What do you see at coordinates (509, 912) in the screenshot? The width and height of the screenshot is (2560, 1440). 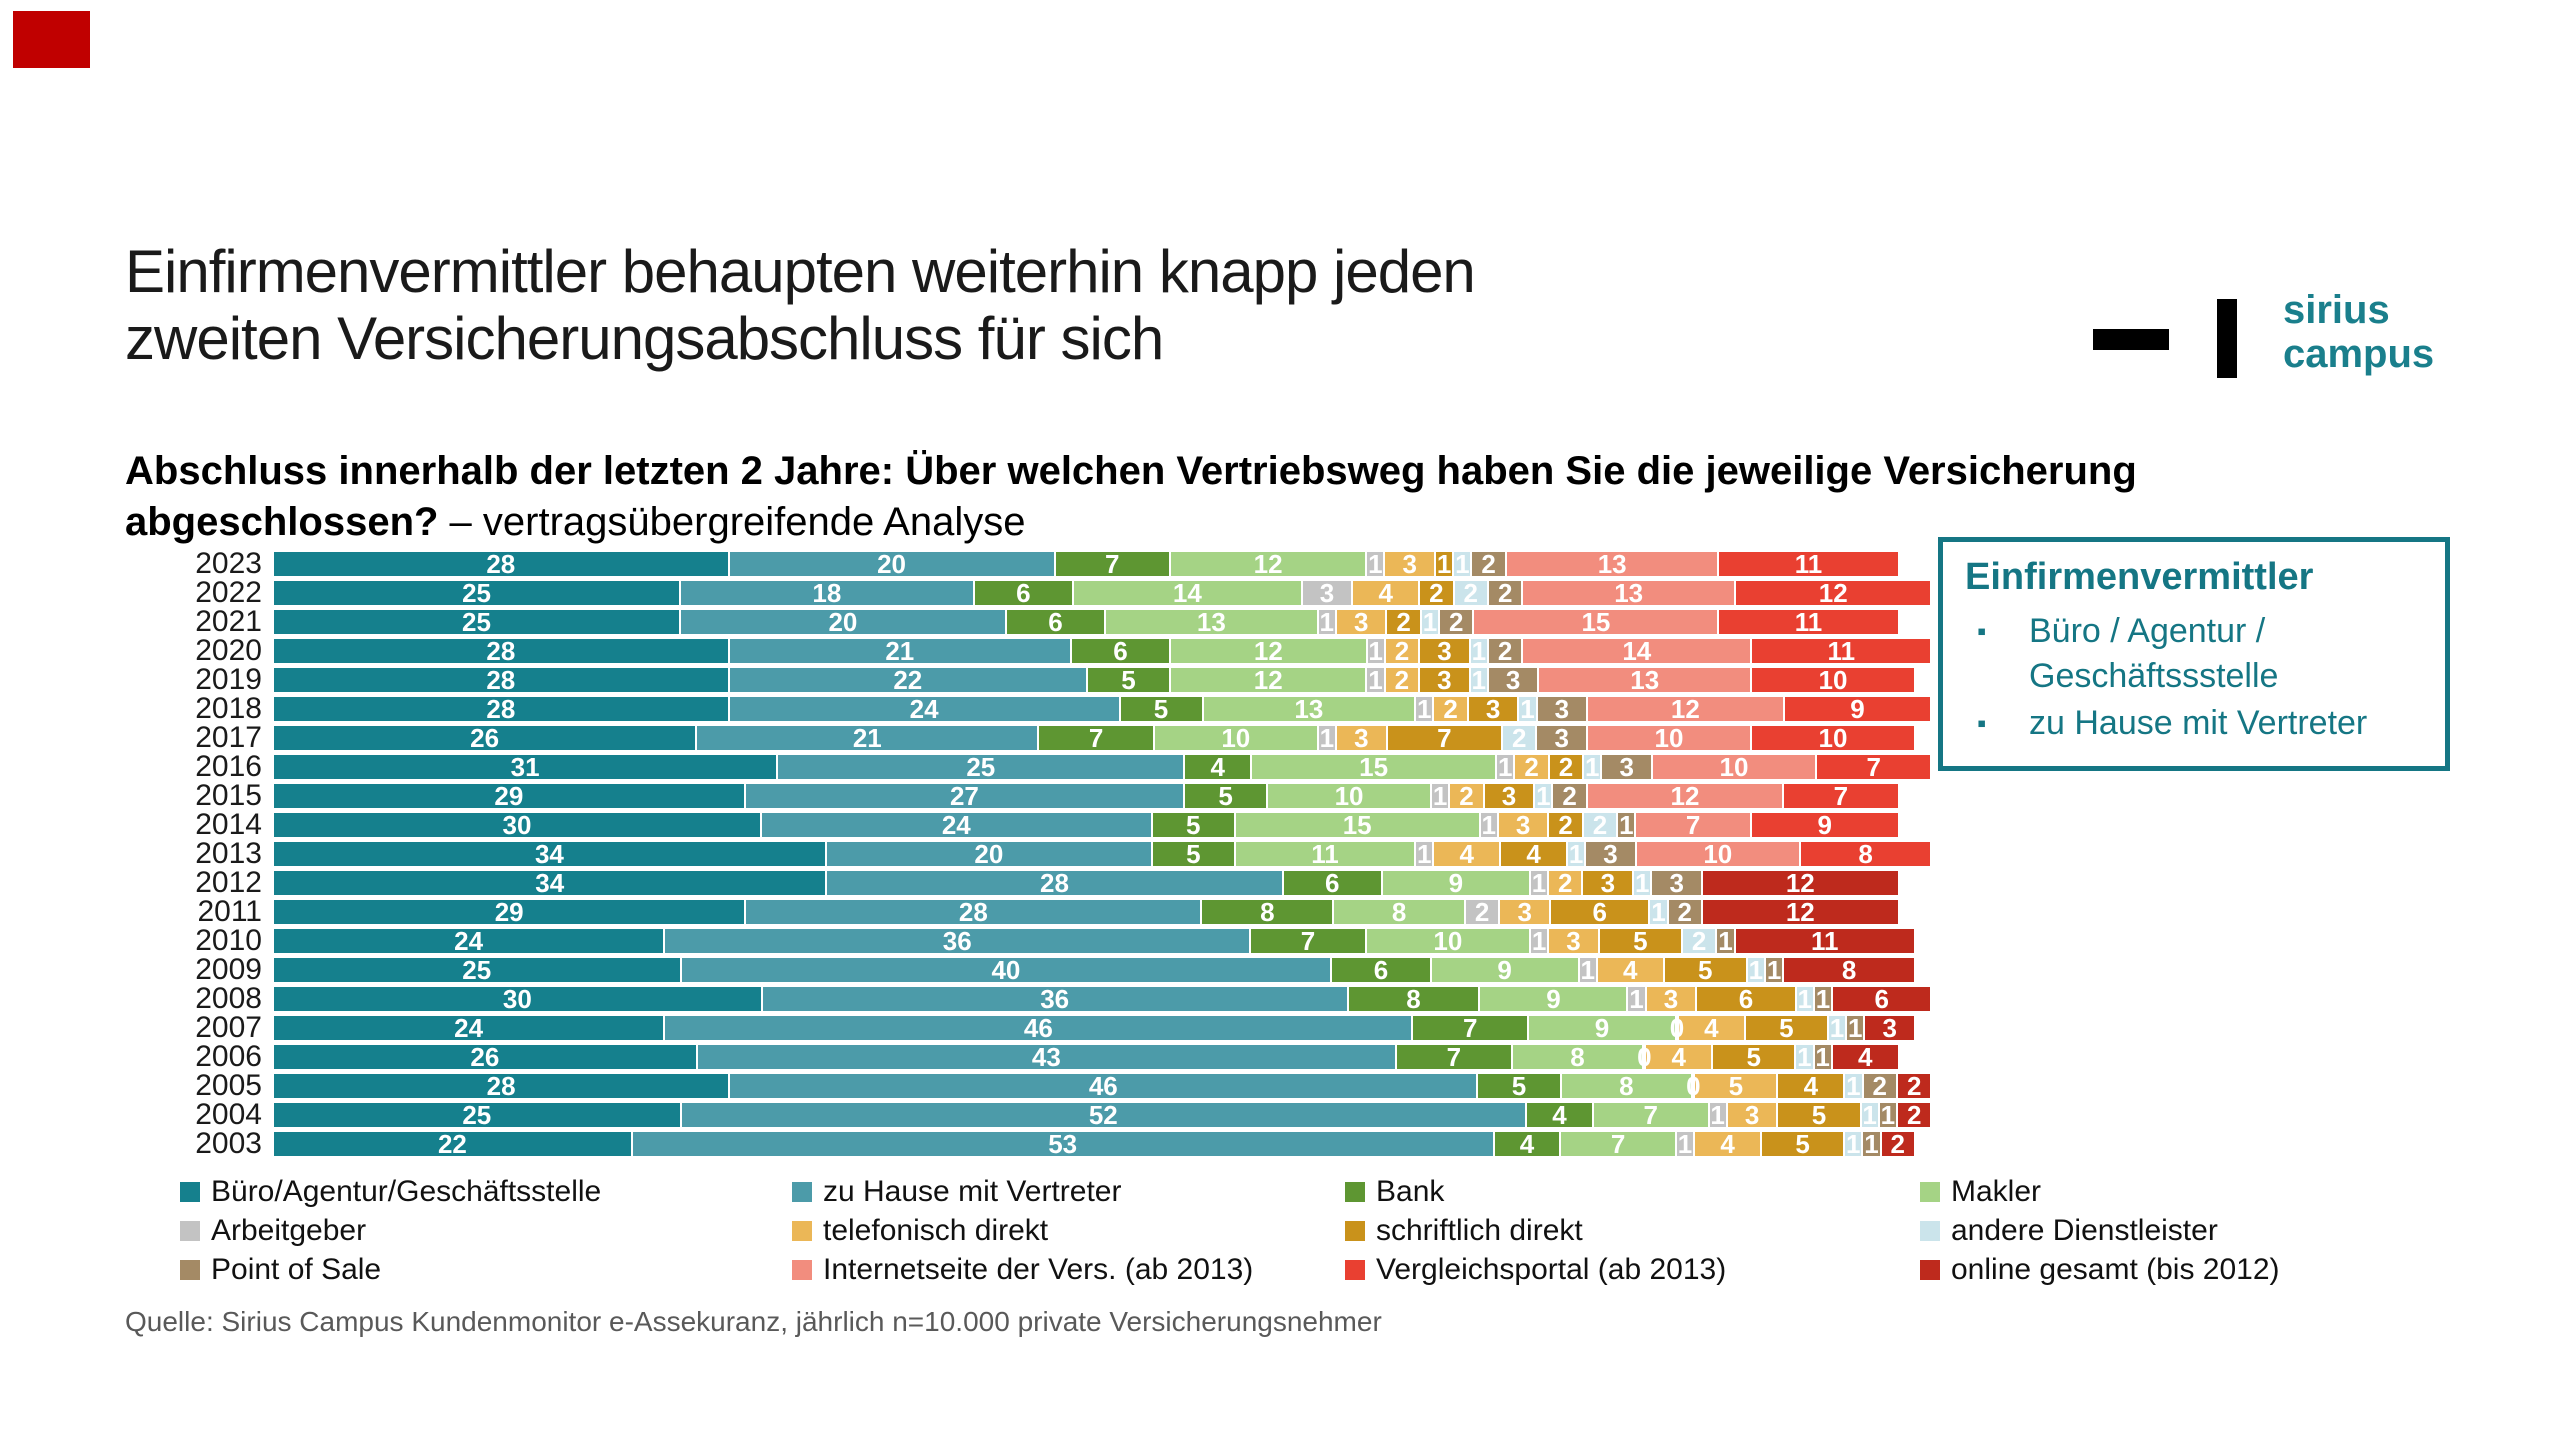 I see `bar-value-label: 29` at bounding box center [509, 912].